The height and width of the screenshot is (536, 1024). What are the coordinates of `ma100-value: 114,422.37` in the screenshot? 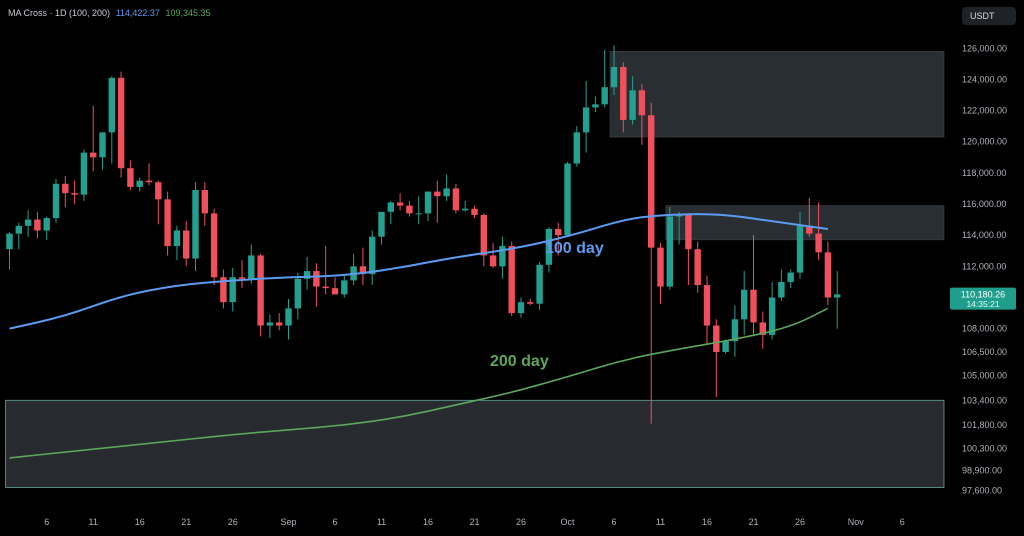 It's located at (137, 13).